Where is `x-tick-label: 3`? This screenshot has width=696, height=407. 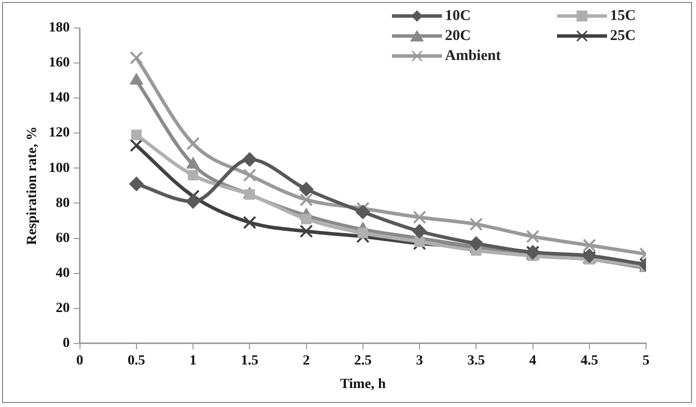 x-tick-label: 3 is located at coordinates (420, 360).